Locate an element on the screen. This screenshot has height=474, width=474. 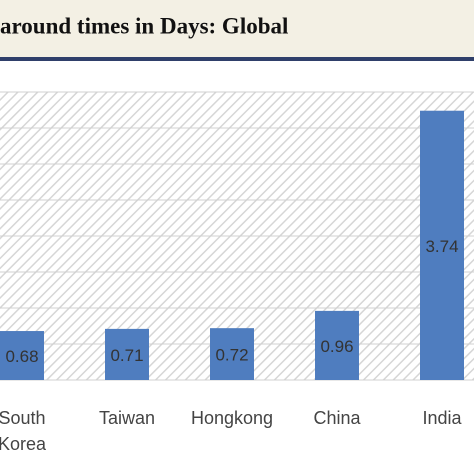
value-label: 0.71 is located at coordinates (126, 355).